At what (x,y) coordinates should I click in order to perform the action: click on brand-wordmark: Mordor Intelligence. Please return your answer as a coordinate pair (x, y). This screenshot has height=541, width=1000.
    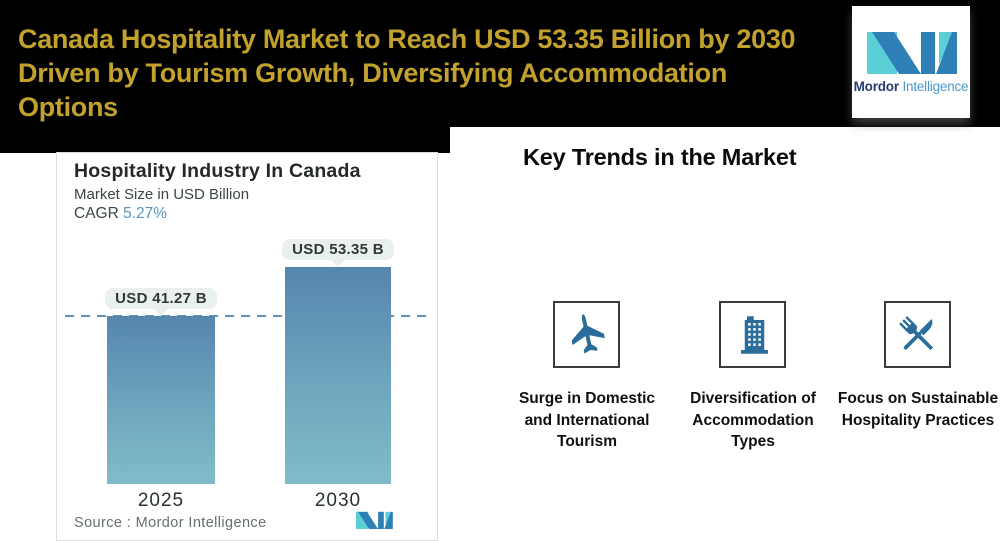
    Looking at the image, I should click on (911, 86).